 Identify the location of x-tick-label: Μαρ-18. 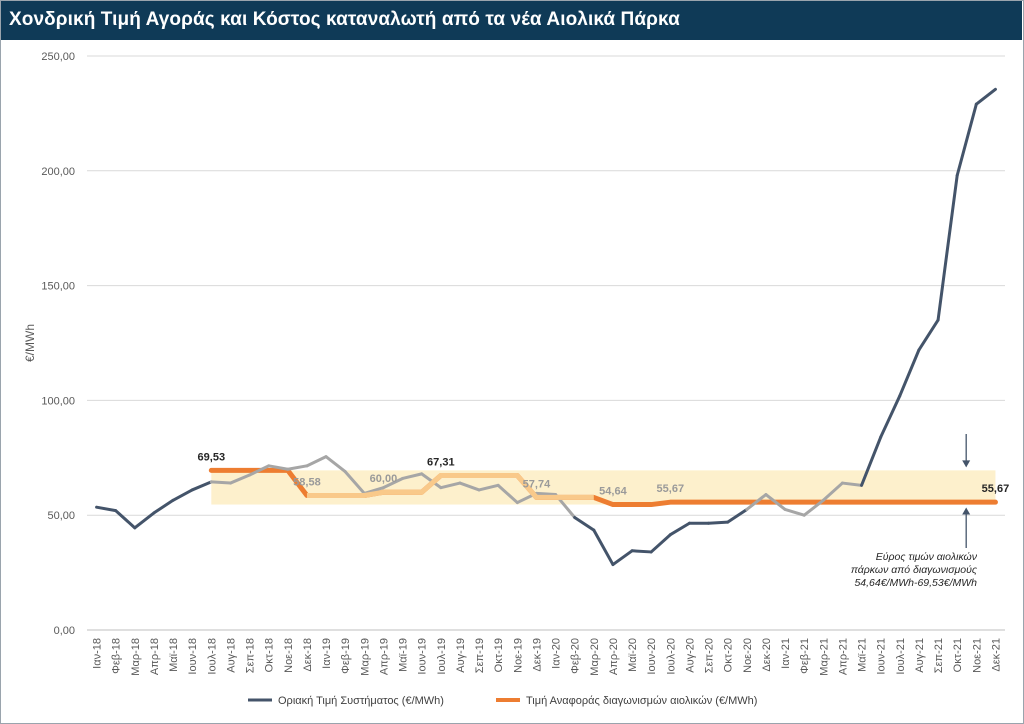
(136, 657).